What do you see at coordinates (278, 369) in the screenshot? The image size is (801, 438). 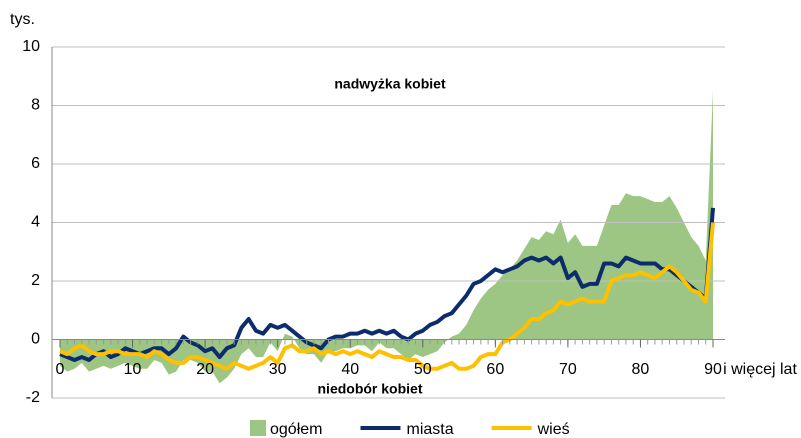 I see `x-tick-label: 30` at bounding box center [278, 369].